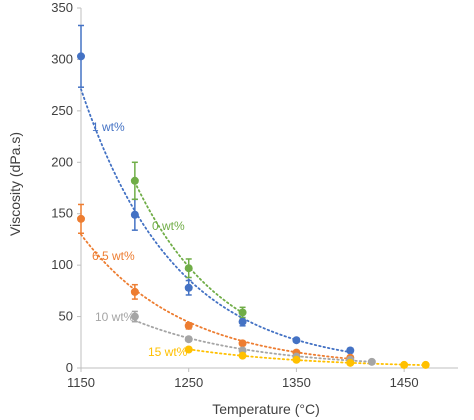 Image resolution: width=474 pixels, height=420 pixels. What do you see at coordinates (115, 317) in the screenshot?
I see `series-label: 10 wt%` at bounding box center [115, 317].